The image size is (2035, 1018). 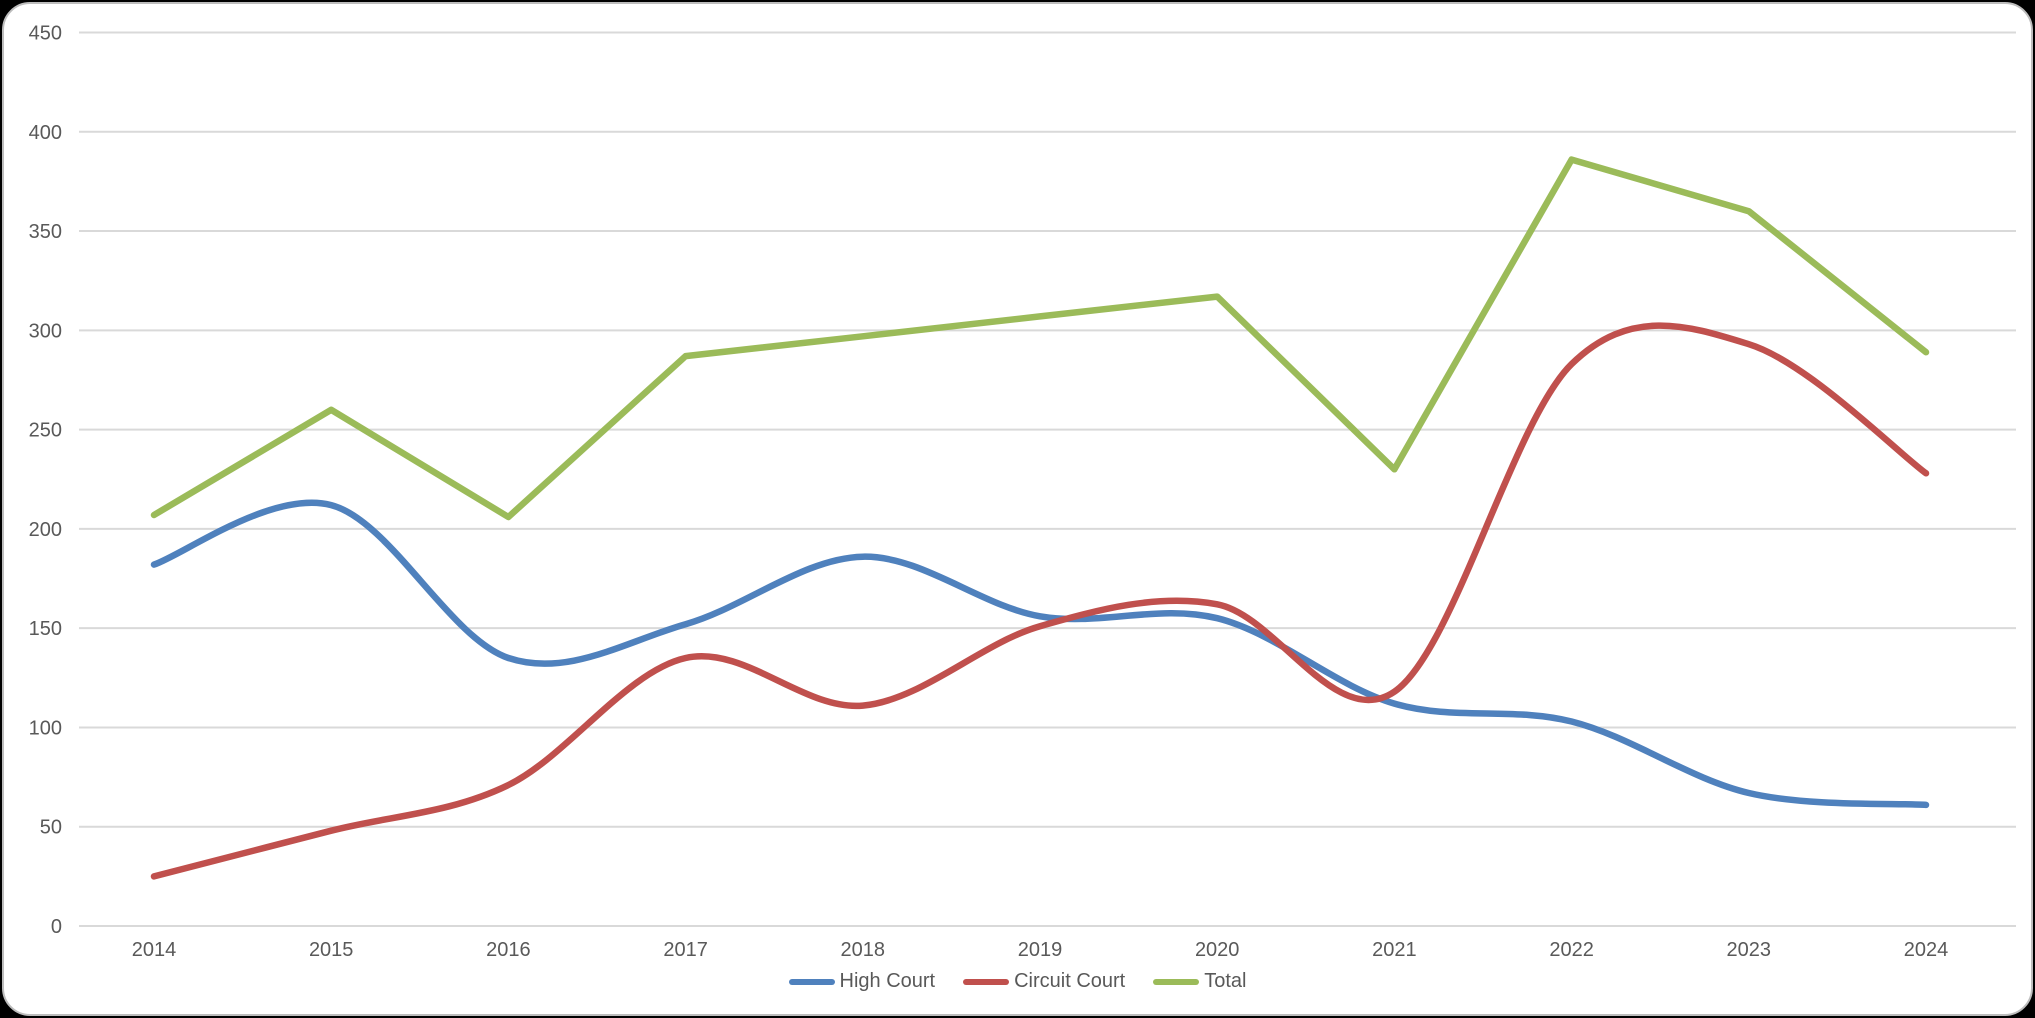 What do you see at coordinates (45, 629) in the screenshot?
I see `y-axis-tick-label: 150` at bounding box center [45, 629].